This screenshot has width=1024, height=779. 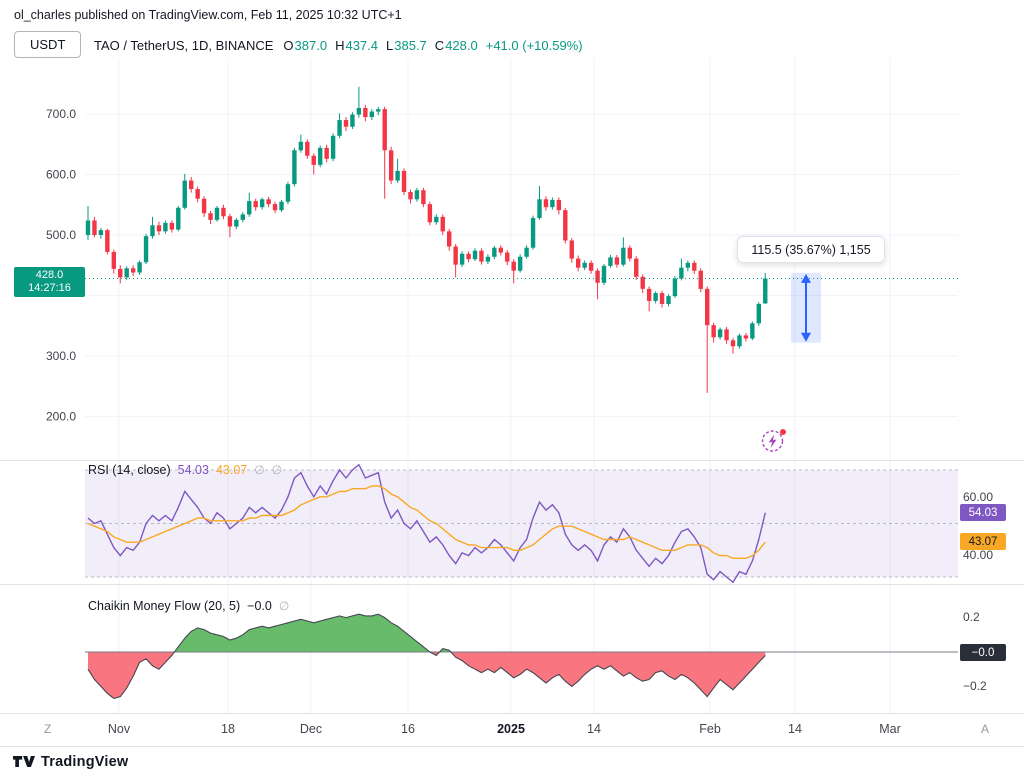 I want to click on time-axis-label: Nov, so click(x=119, y=729).